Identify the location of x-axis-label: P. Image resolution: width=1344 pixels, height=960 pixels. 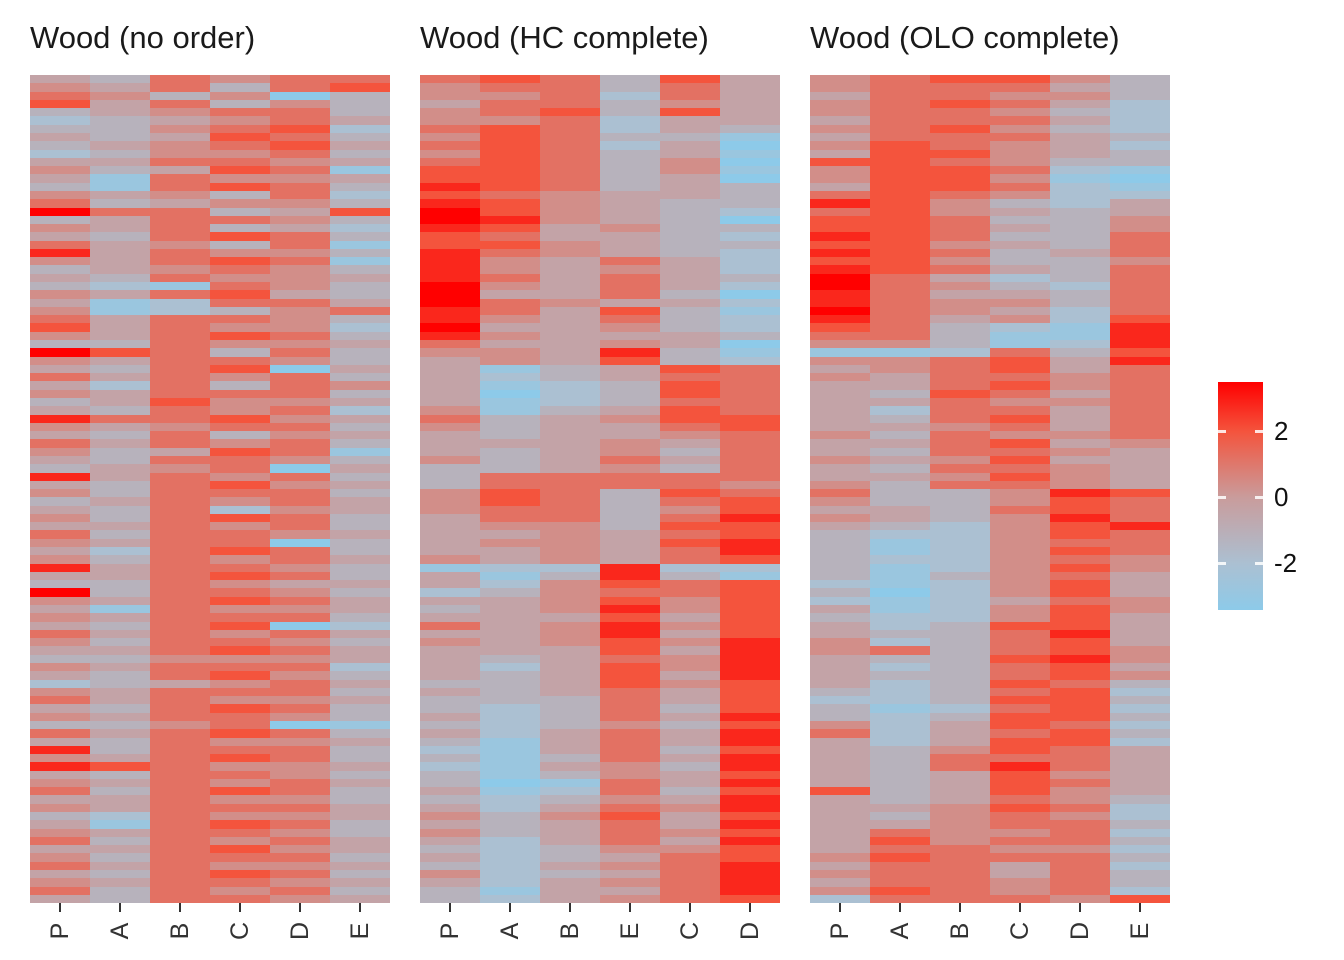
(449, 931).